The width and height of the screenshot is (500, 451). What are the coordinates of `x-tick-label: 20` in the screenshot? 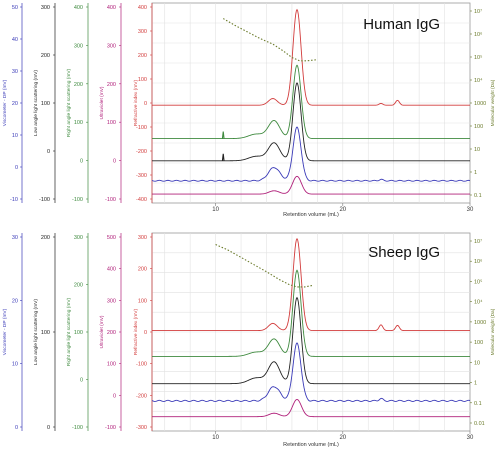 It's located at (342, 210).